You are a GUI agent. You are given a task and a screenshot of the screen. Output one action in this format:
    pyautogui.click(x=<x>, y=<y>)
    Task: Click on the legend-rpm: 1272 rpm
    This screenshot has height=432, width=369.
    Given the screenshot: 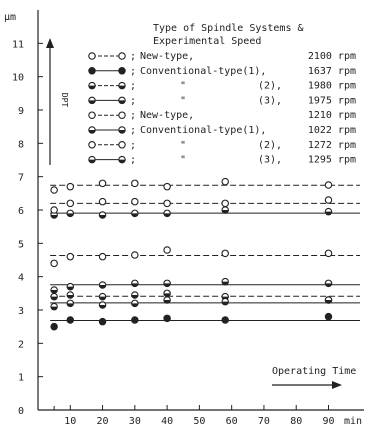 What is the action you would take?
    pyautogui.click(x=332, y=145)
    